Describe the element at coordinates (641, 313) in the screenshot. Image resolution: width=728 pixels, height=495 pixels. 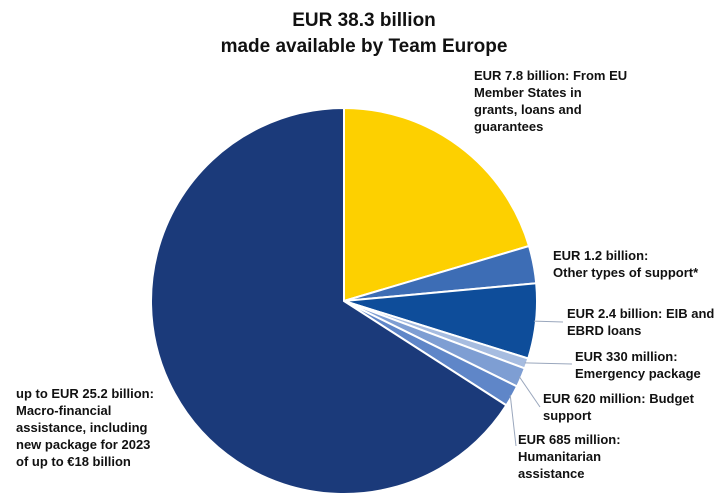
I see `slice-label-line: EUR 2.4 billion: EIB and` at that location.